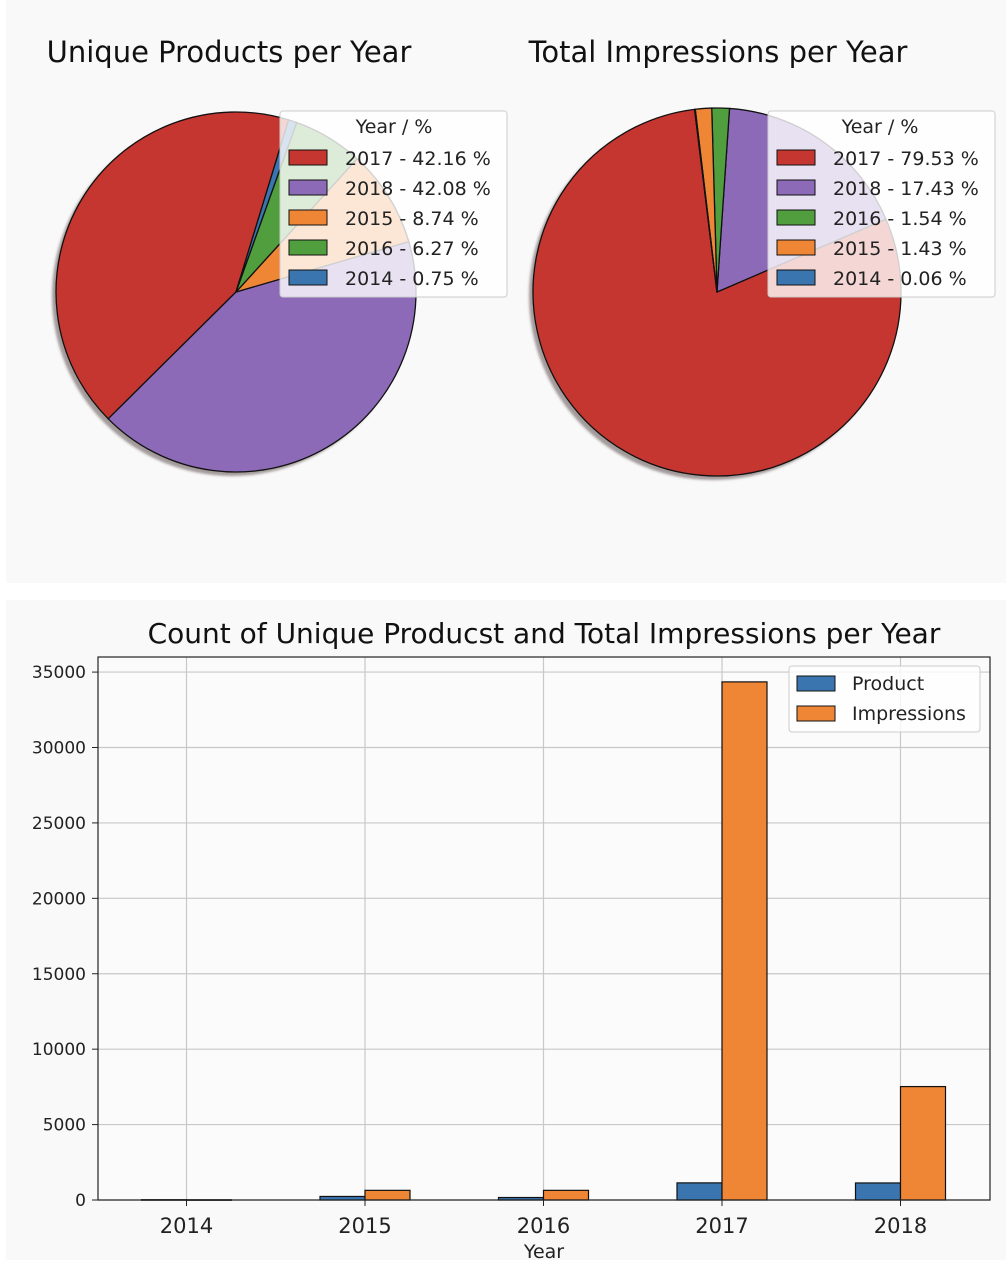  Describe the element at coordinates (816, 713) in the screenshot. I see `legend-swatch-impressions` at that location.